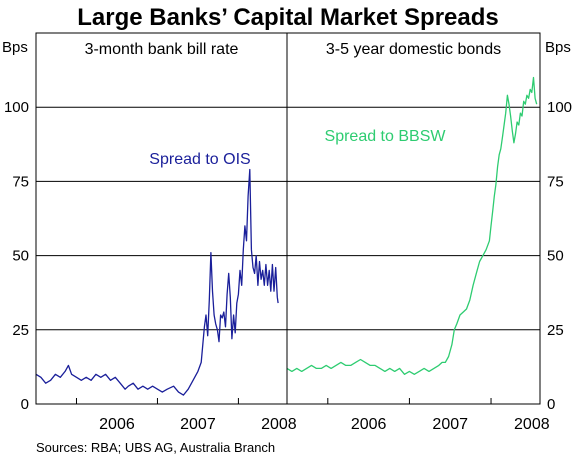 The image size is (577, 462). Describe the element at coordinates (386, 136) in the screenshot. I see `series-label-spread-to-bbsw: Spread to BBSW` at that location.